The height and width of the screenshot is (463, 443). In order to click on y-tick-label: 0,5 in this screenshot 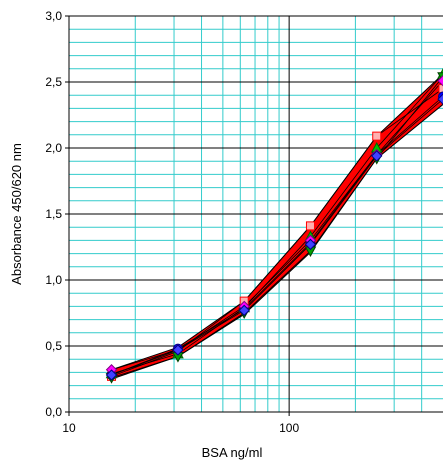, I will do `click(53, 346)`.